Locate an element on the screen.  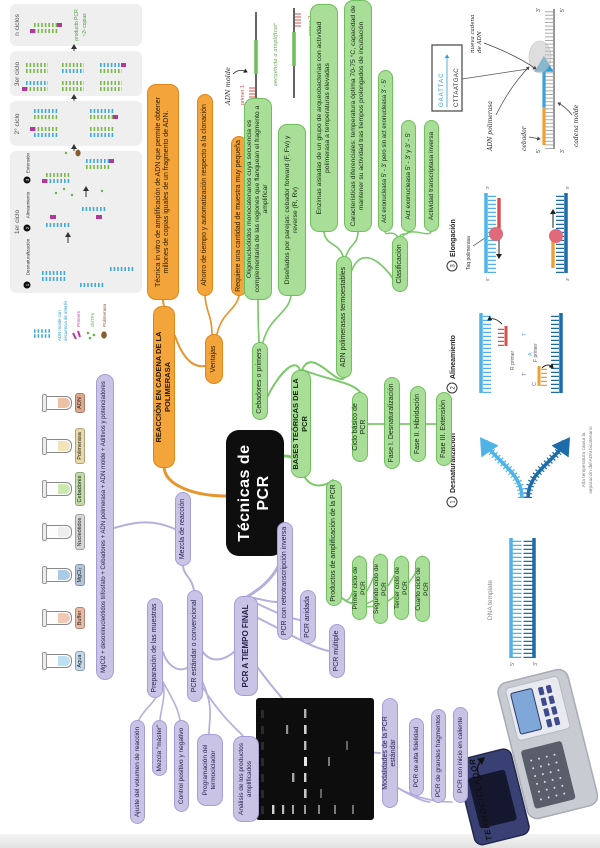
termociclador-arrow is located at coordinates (480, 769).